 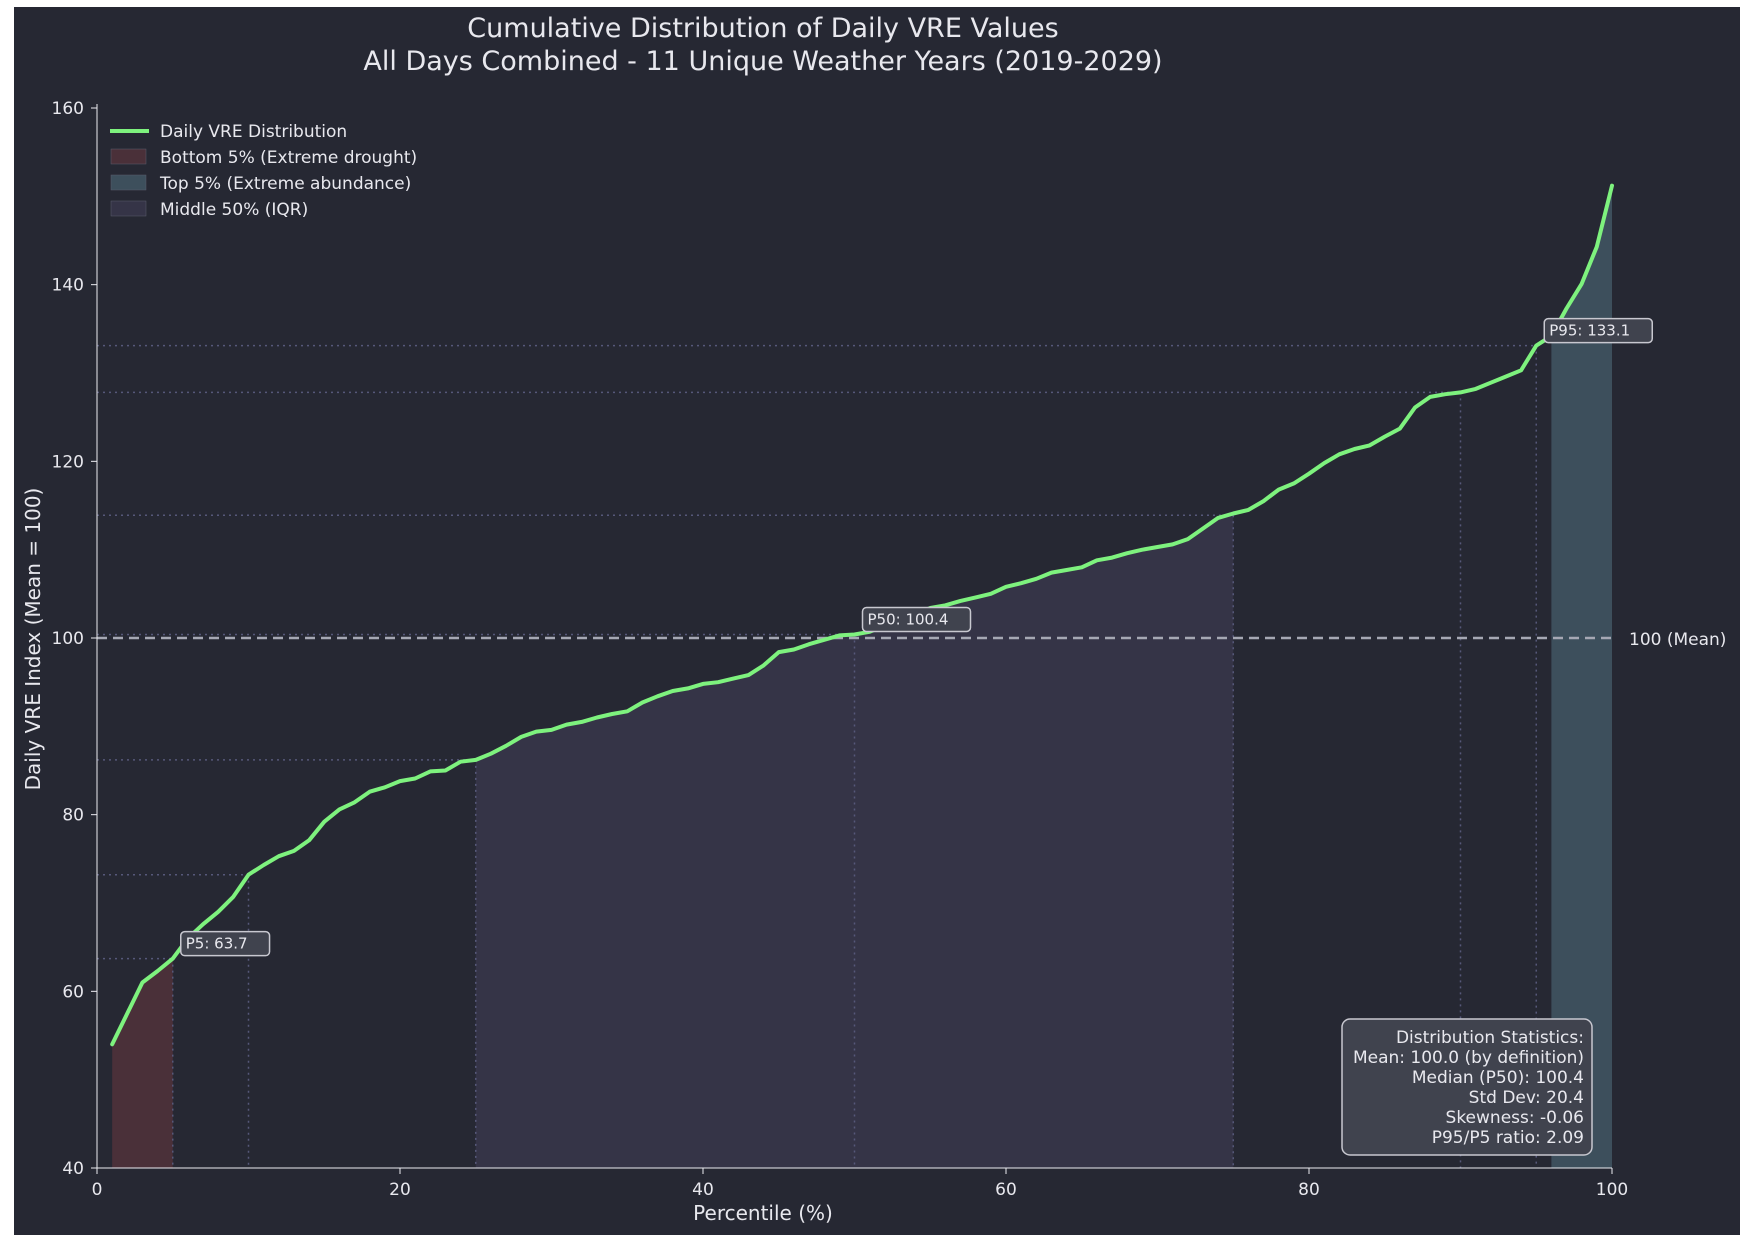 What do you see at coordinates (400, 1190) in the screenshot?
I see `x-tick-label: 20` at bounding box center [400, 1190].